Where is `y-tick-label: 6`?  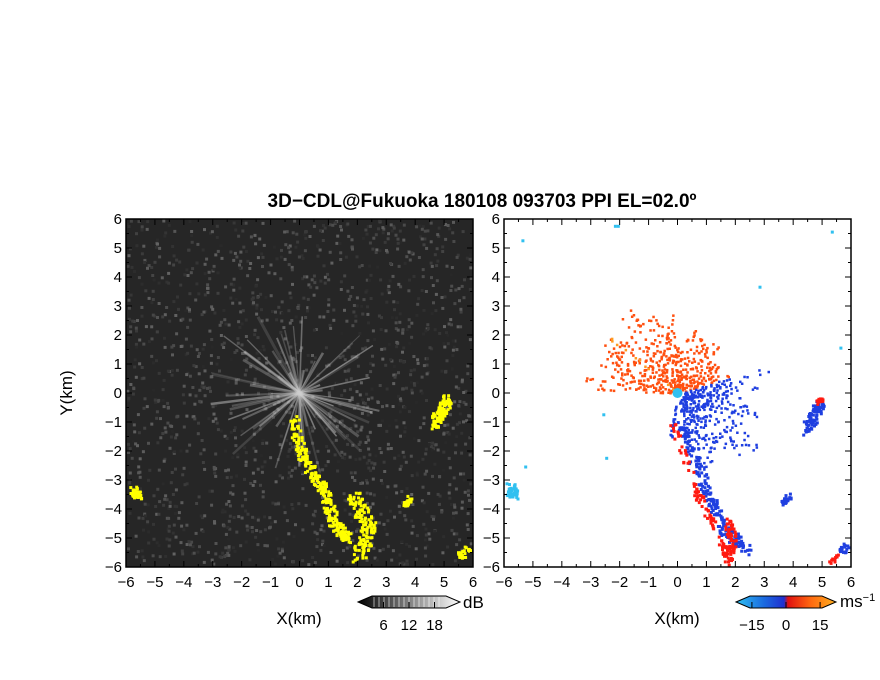
y-tick-label: 6 is located at coordinates (496, 219).